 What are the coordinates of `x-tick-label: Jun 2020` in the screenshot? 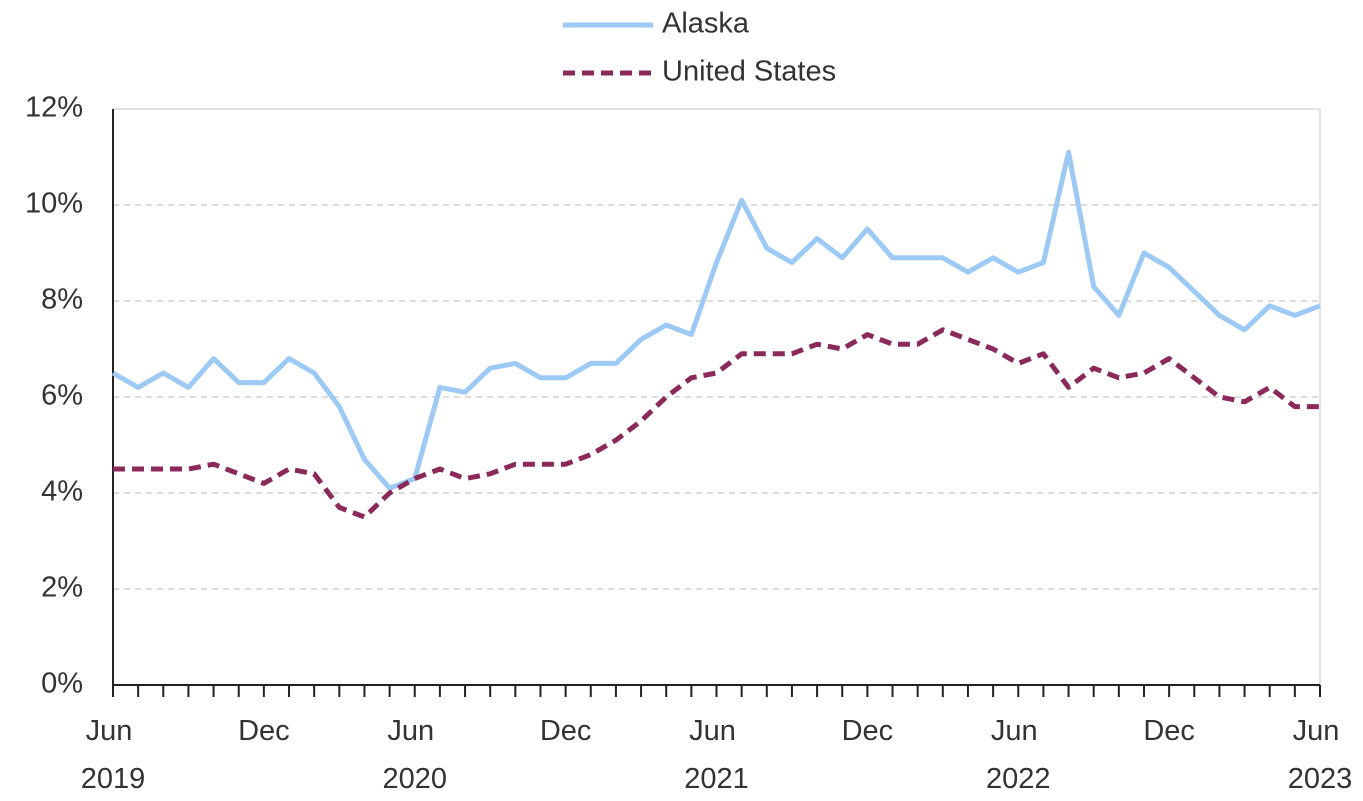 It's located at (414, 755).